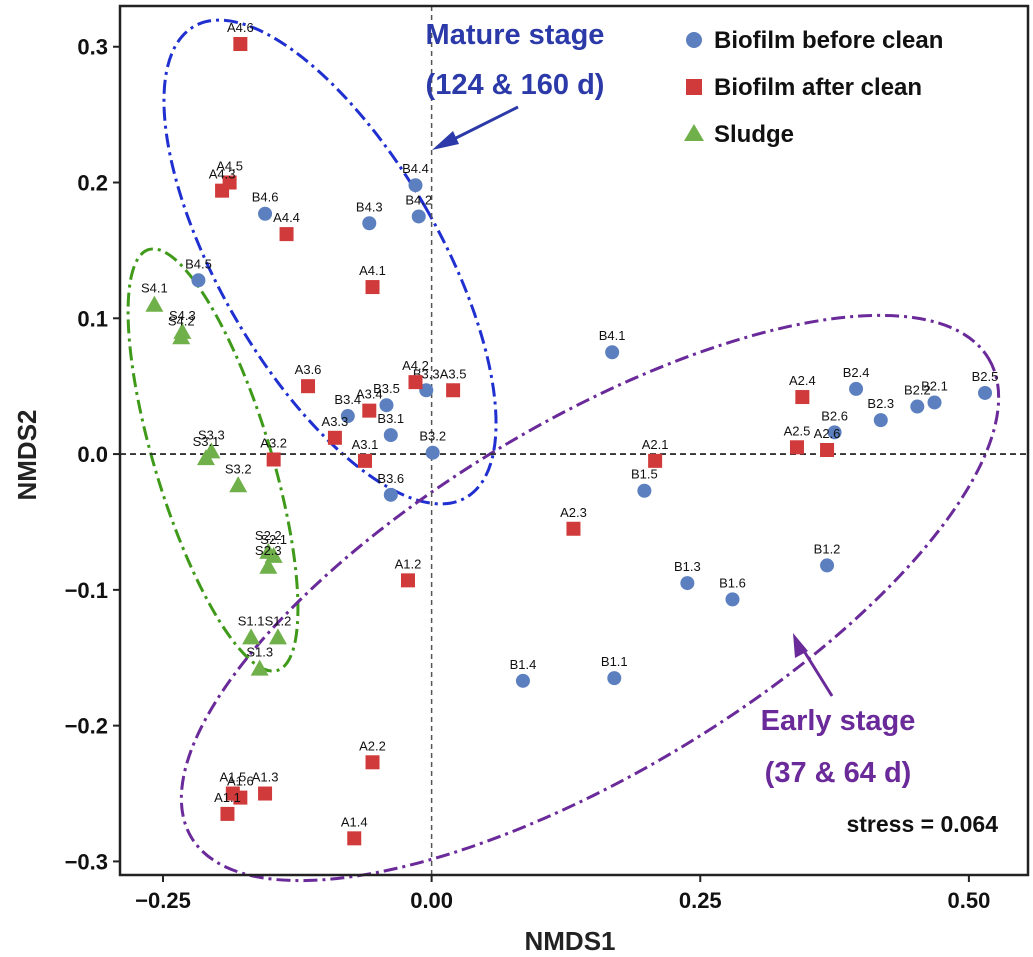 This screenshot has height=957, width=1033. What do you see at coordinates (347, 399) in the screenshot?
I see `point-label-B3.4: B3.4` at bounding box center [347, 399].